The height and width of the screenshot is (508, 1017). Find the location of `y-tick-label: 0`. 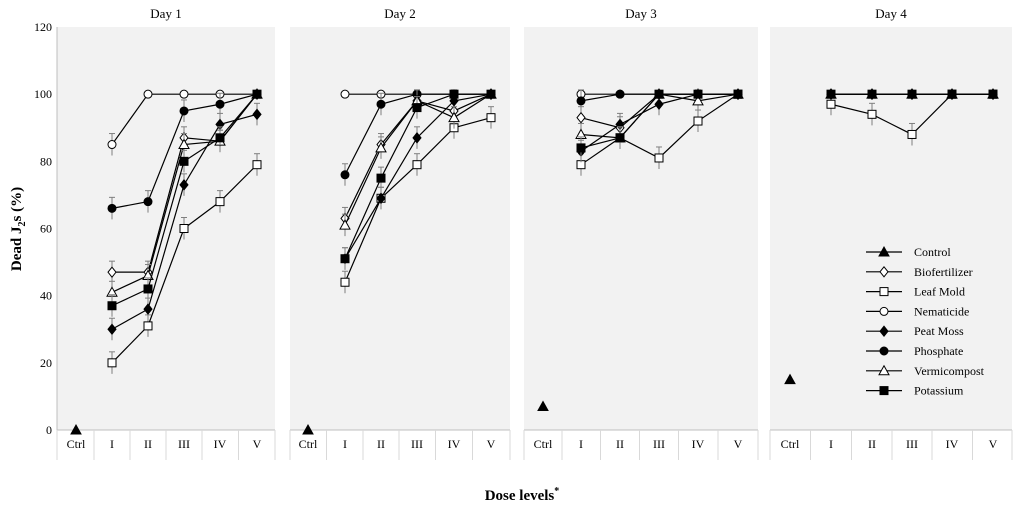

y-tick-label: 0 is located at coordinates (49, 430).